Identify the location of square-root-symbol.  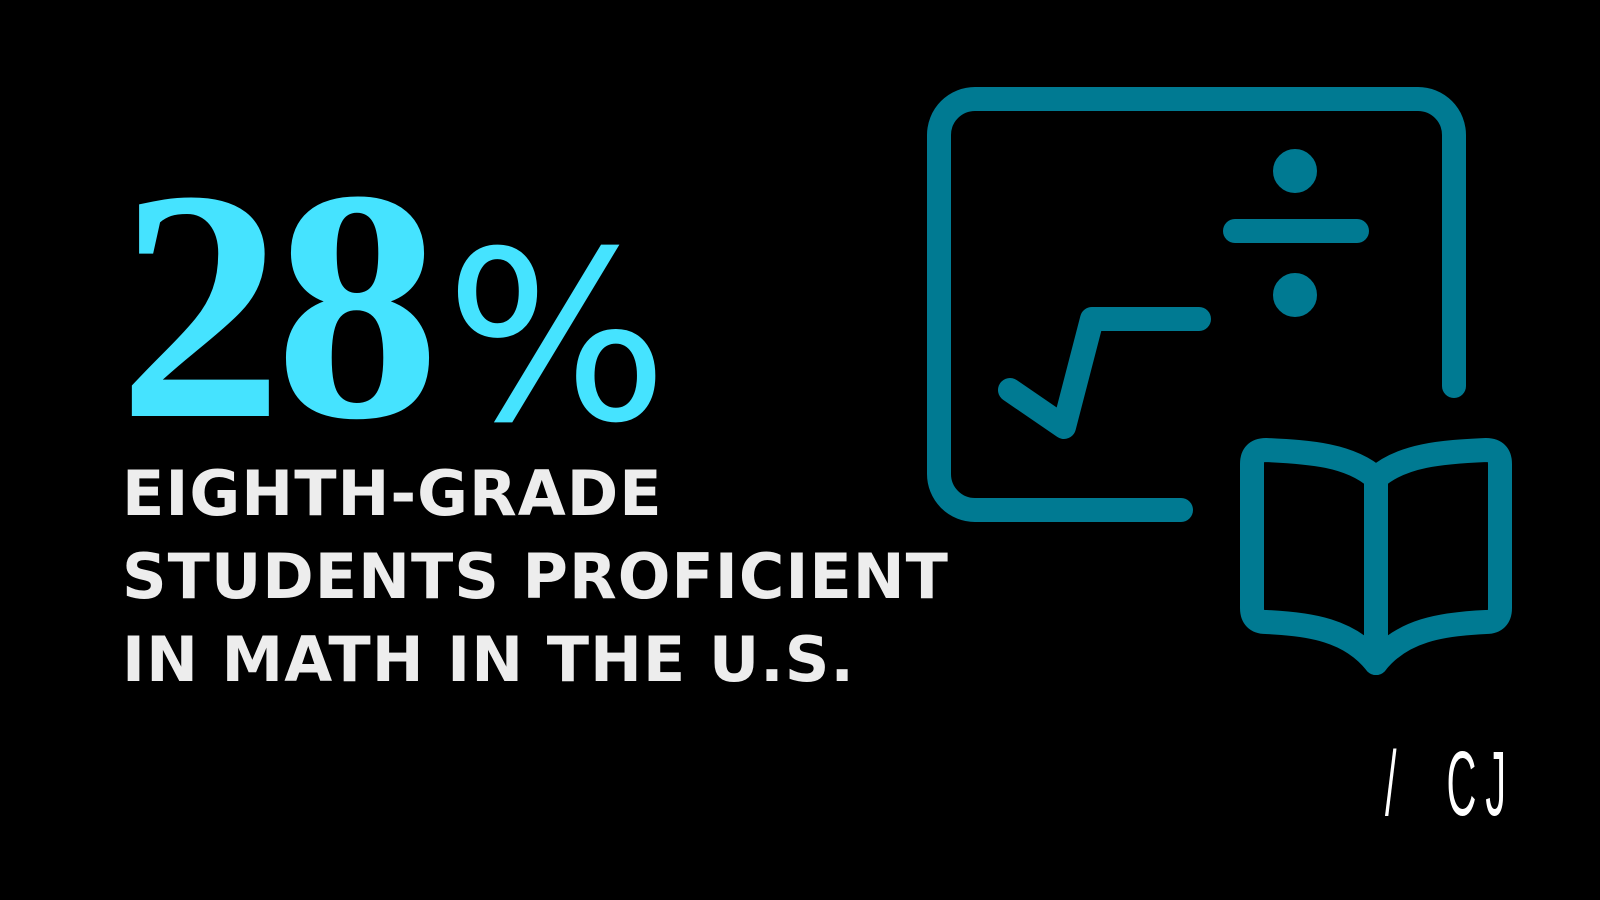
(1104, 373).